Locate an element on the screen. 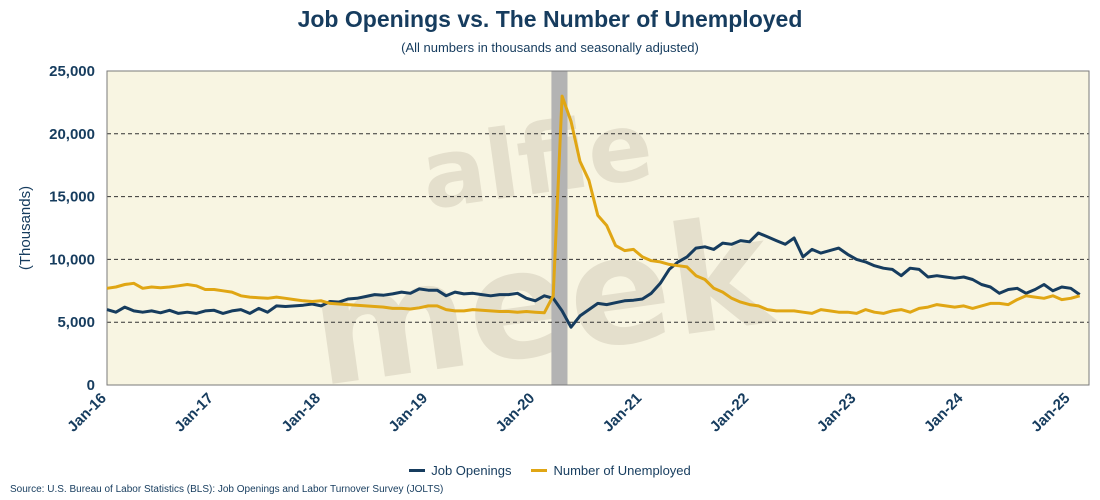 This screenshot has height=500, width=1100. legend-item-unemployed: Number of Unemployed is located at coordinates (611, 470).